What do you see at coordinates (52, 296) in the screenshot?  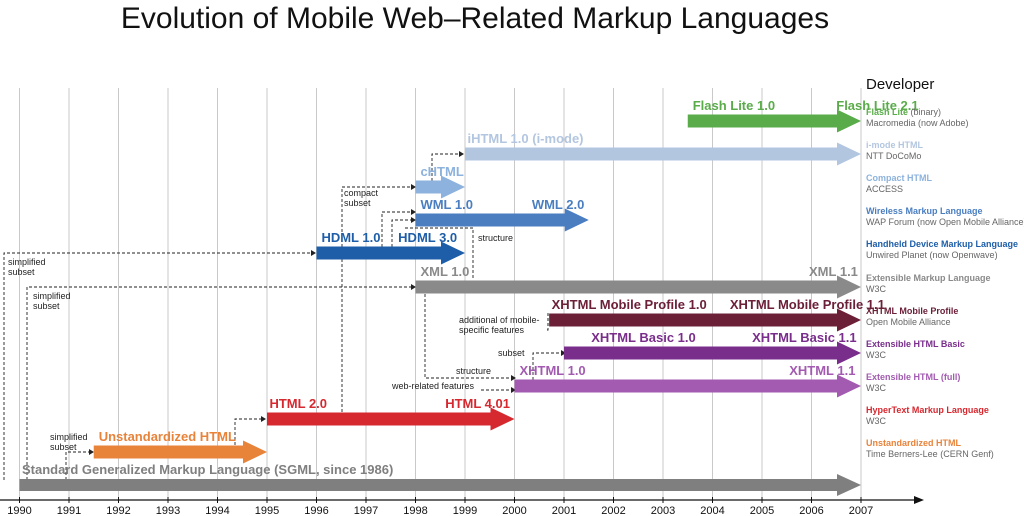 I see `simplified-subset-xml-note: simplified` at bounding box center [52, 296].